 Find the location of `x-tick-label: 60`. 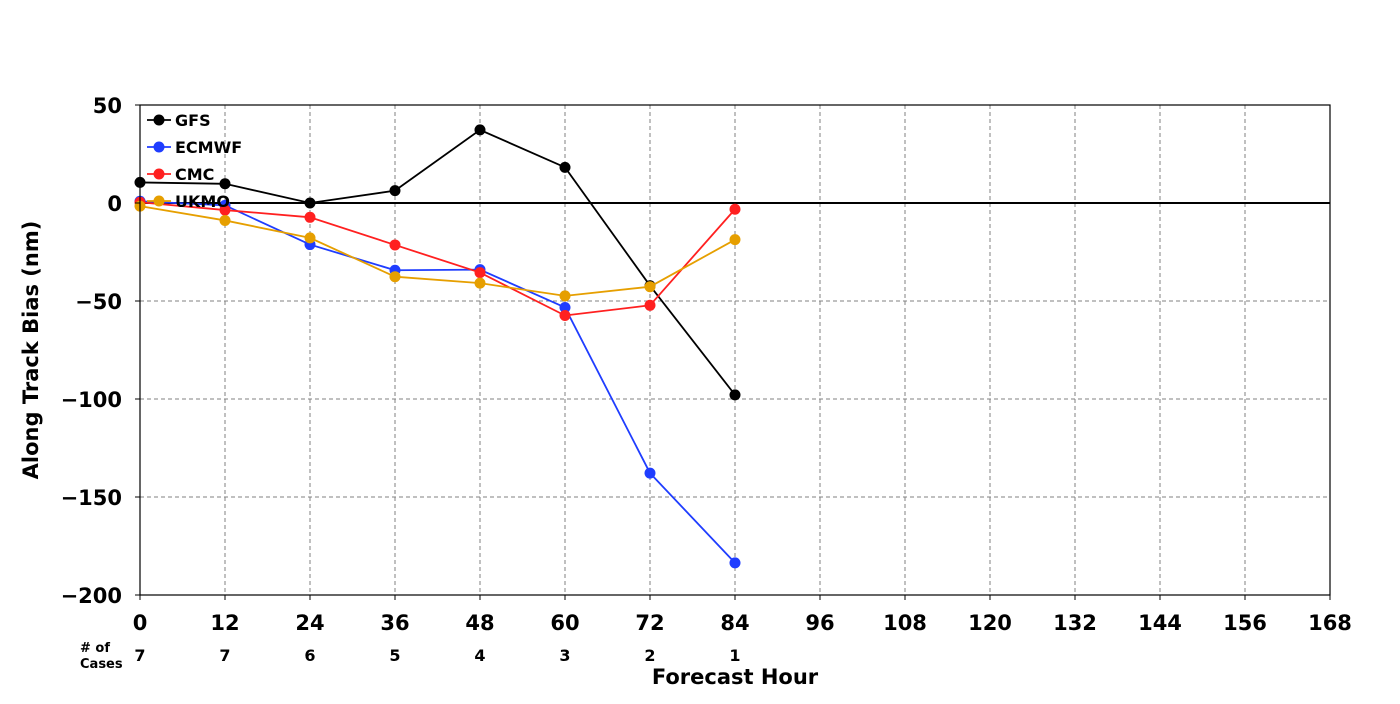

x-tick-label: 60 is located at coordinates (564, 623).